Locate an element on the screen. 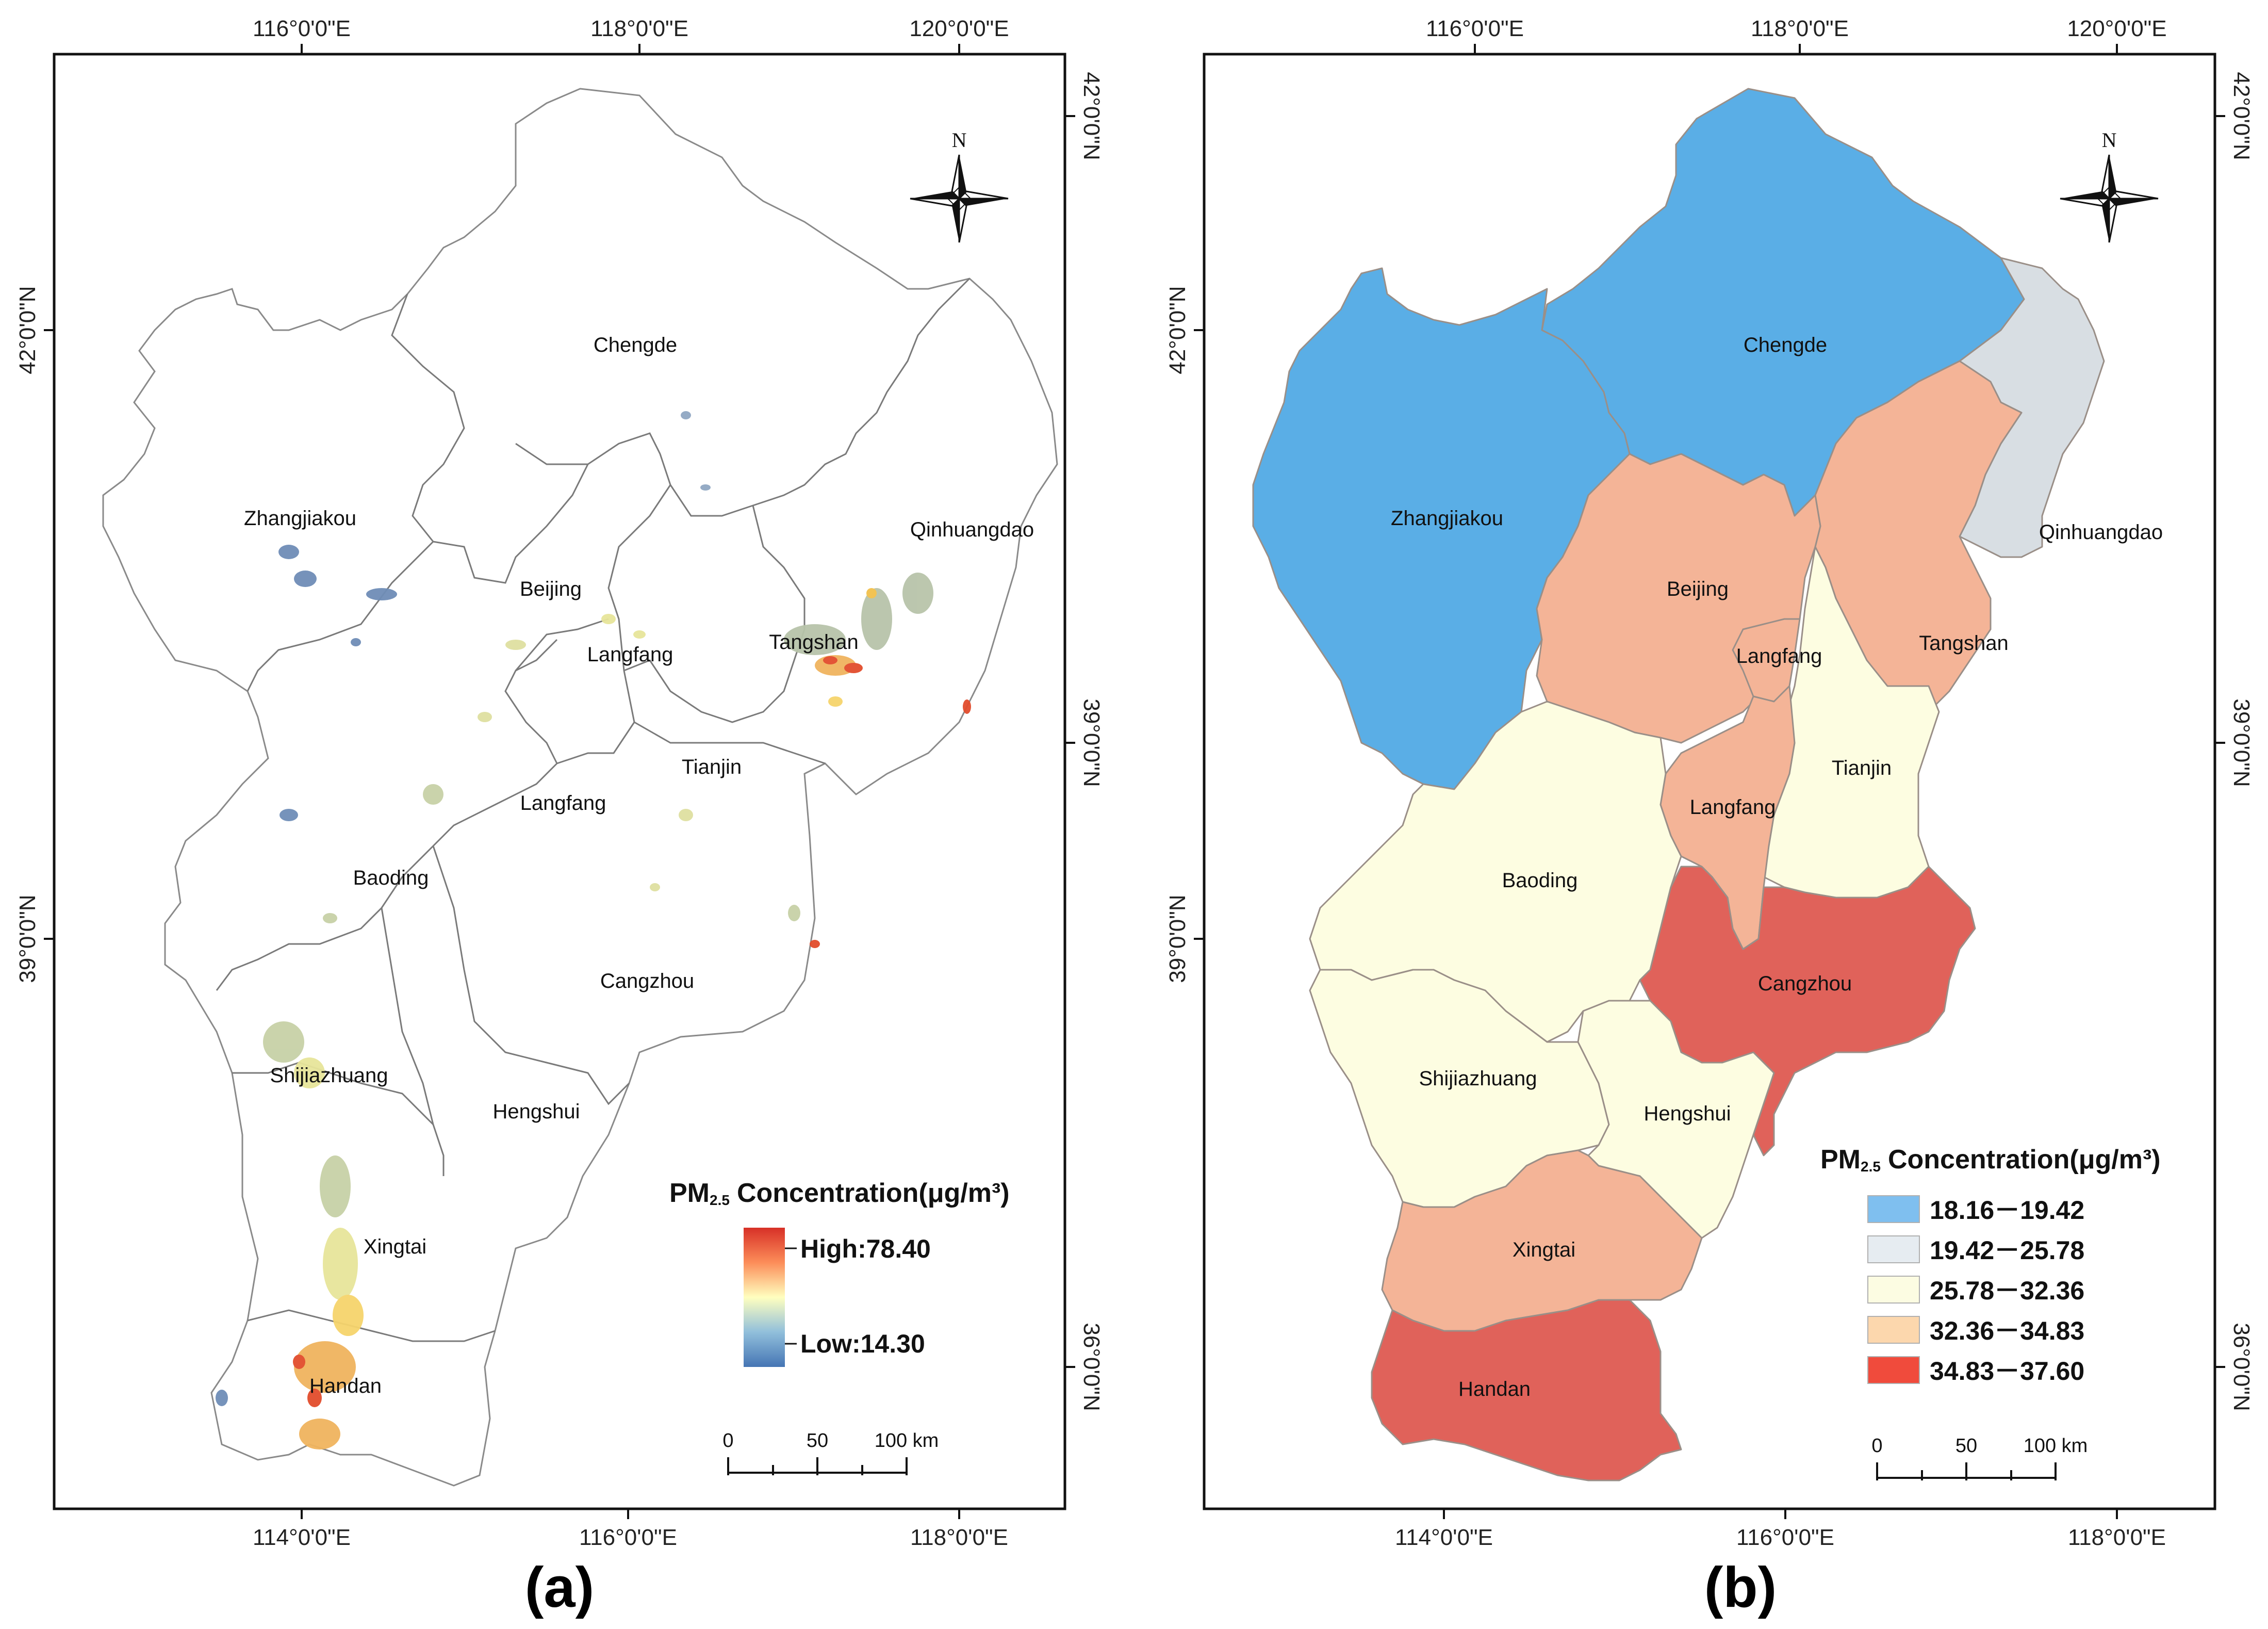  panel-label-a: (a) is located at coordinates (559, 1587).